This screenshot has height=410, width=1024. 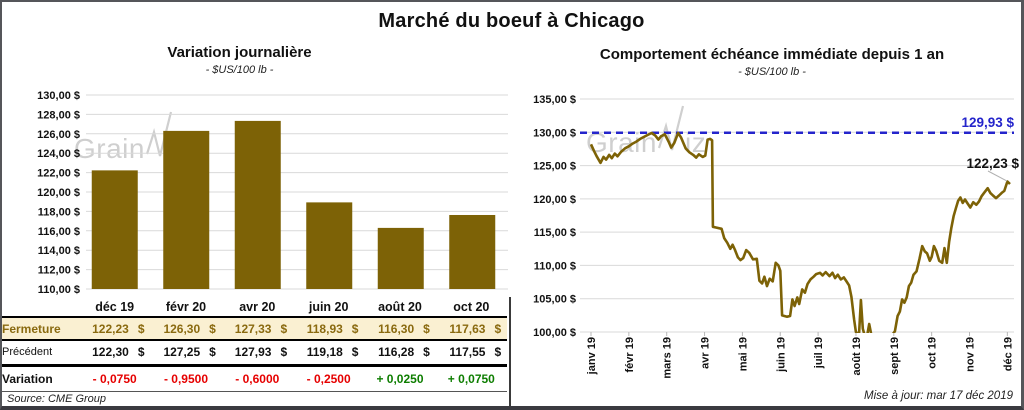 I want to click on y-axis-label: 114,00 $, so click(x=59, y=251).